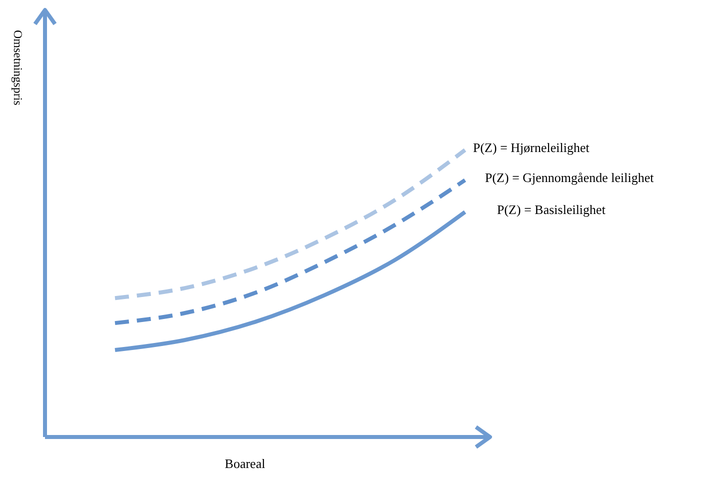 The height and width of the screenshot is (485, 708). What do you see at coordinates (551, 209) in the screenshot?
I see `text: P(Z) = Basisleilighet` at bounding box center [551, 209].